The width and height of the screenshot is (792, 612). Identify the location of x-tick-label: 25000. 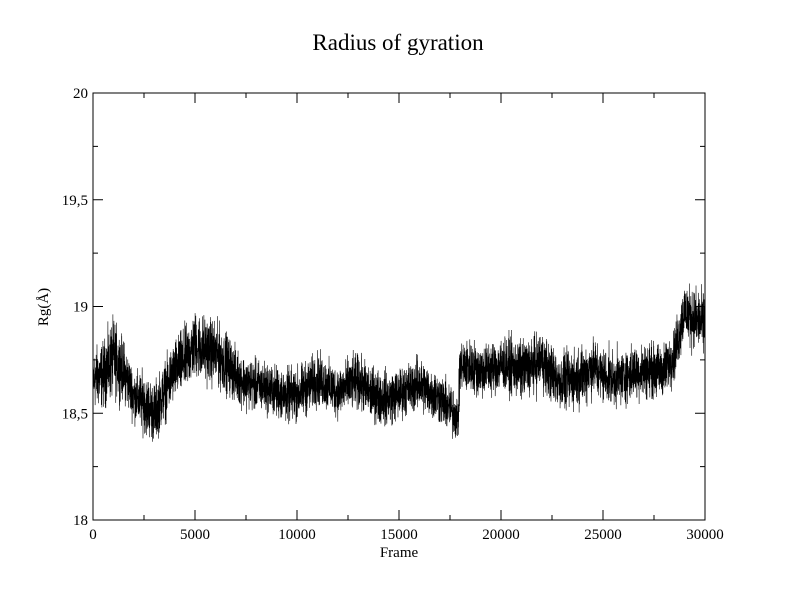
(603, 535).